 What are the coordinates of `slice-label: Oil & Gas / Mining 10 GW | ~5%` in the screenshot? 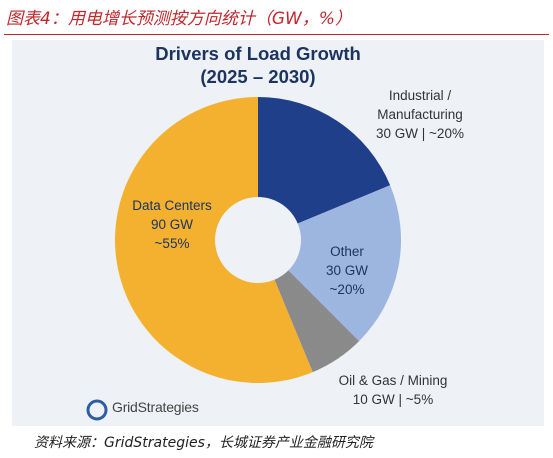 It's located at (393, 390).